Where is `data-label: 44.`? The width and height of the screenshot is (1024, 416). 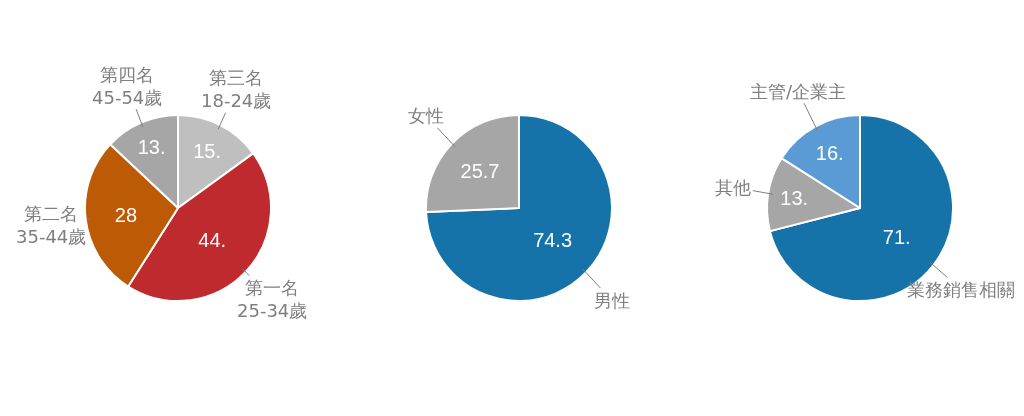
data-label: 44. is located at coordinates (212, 240).